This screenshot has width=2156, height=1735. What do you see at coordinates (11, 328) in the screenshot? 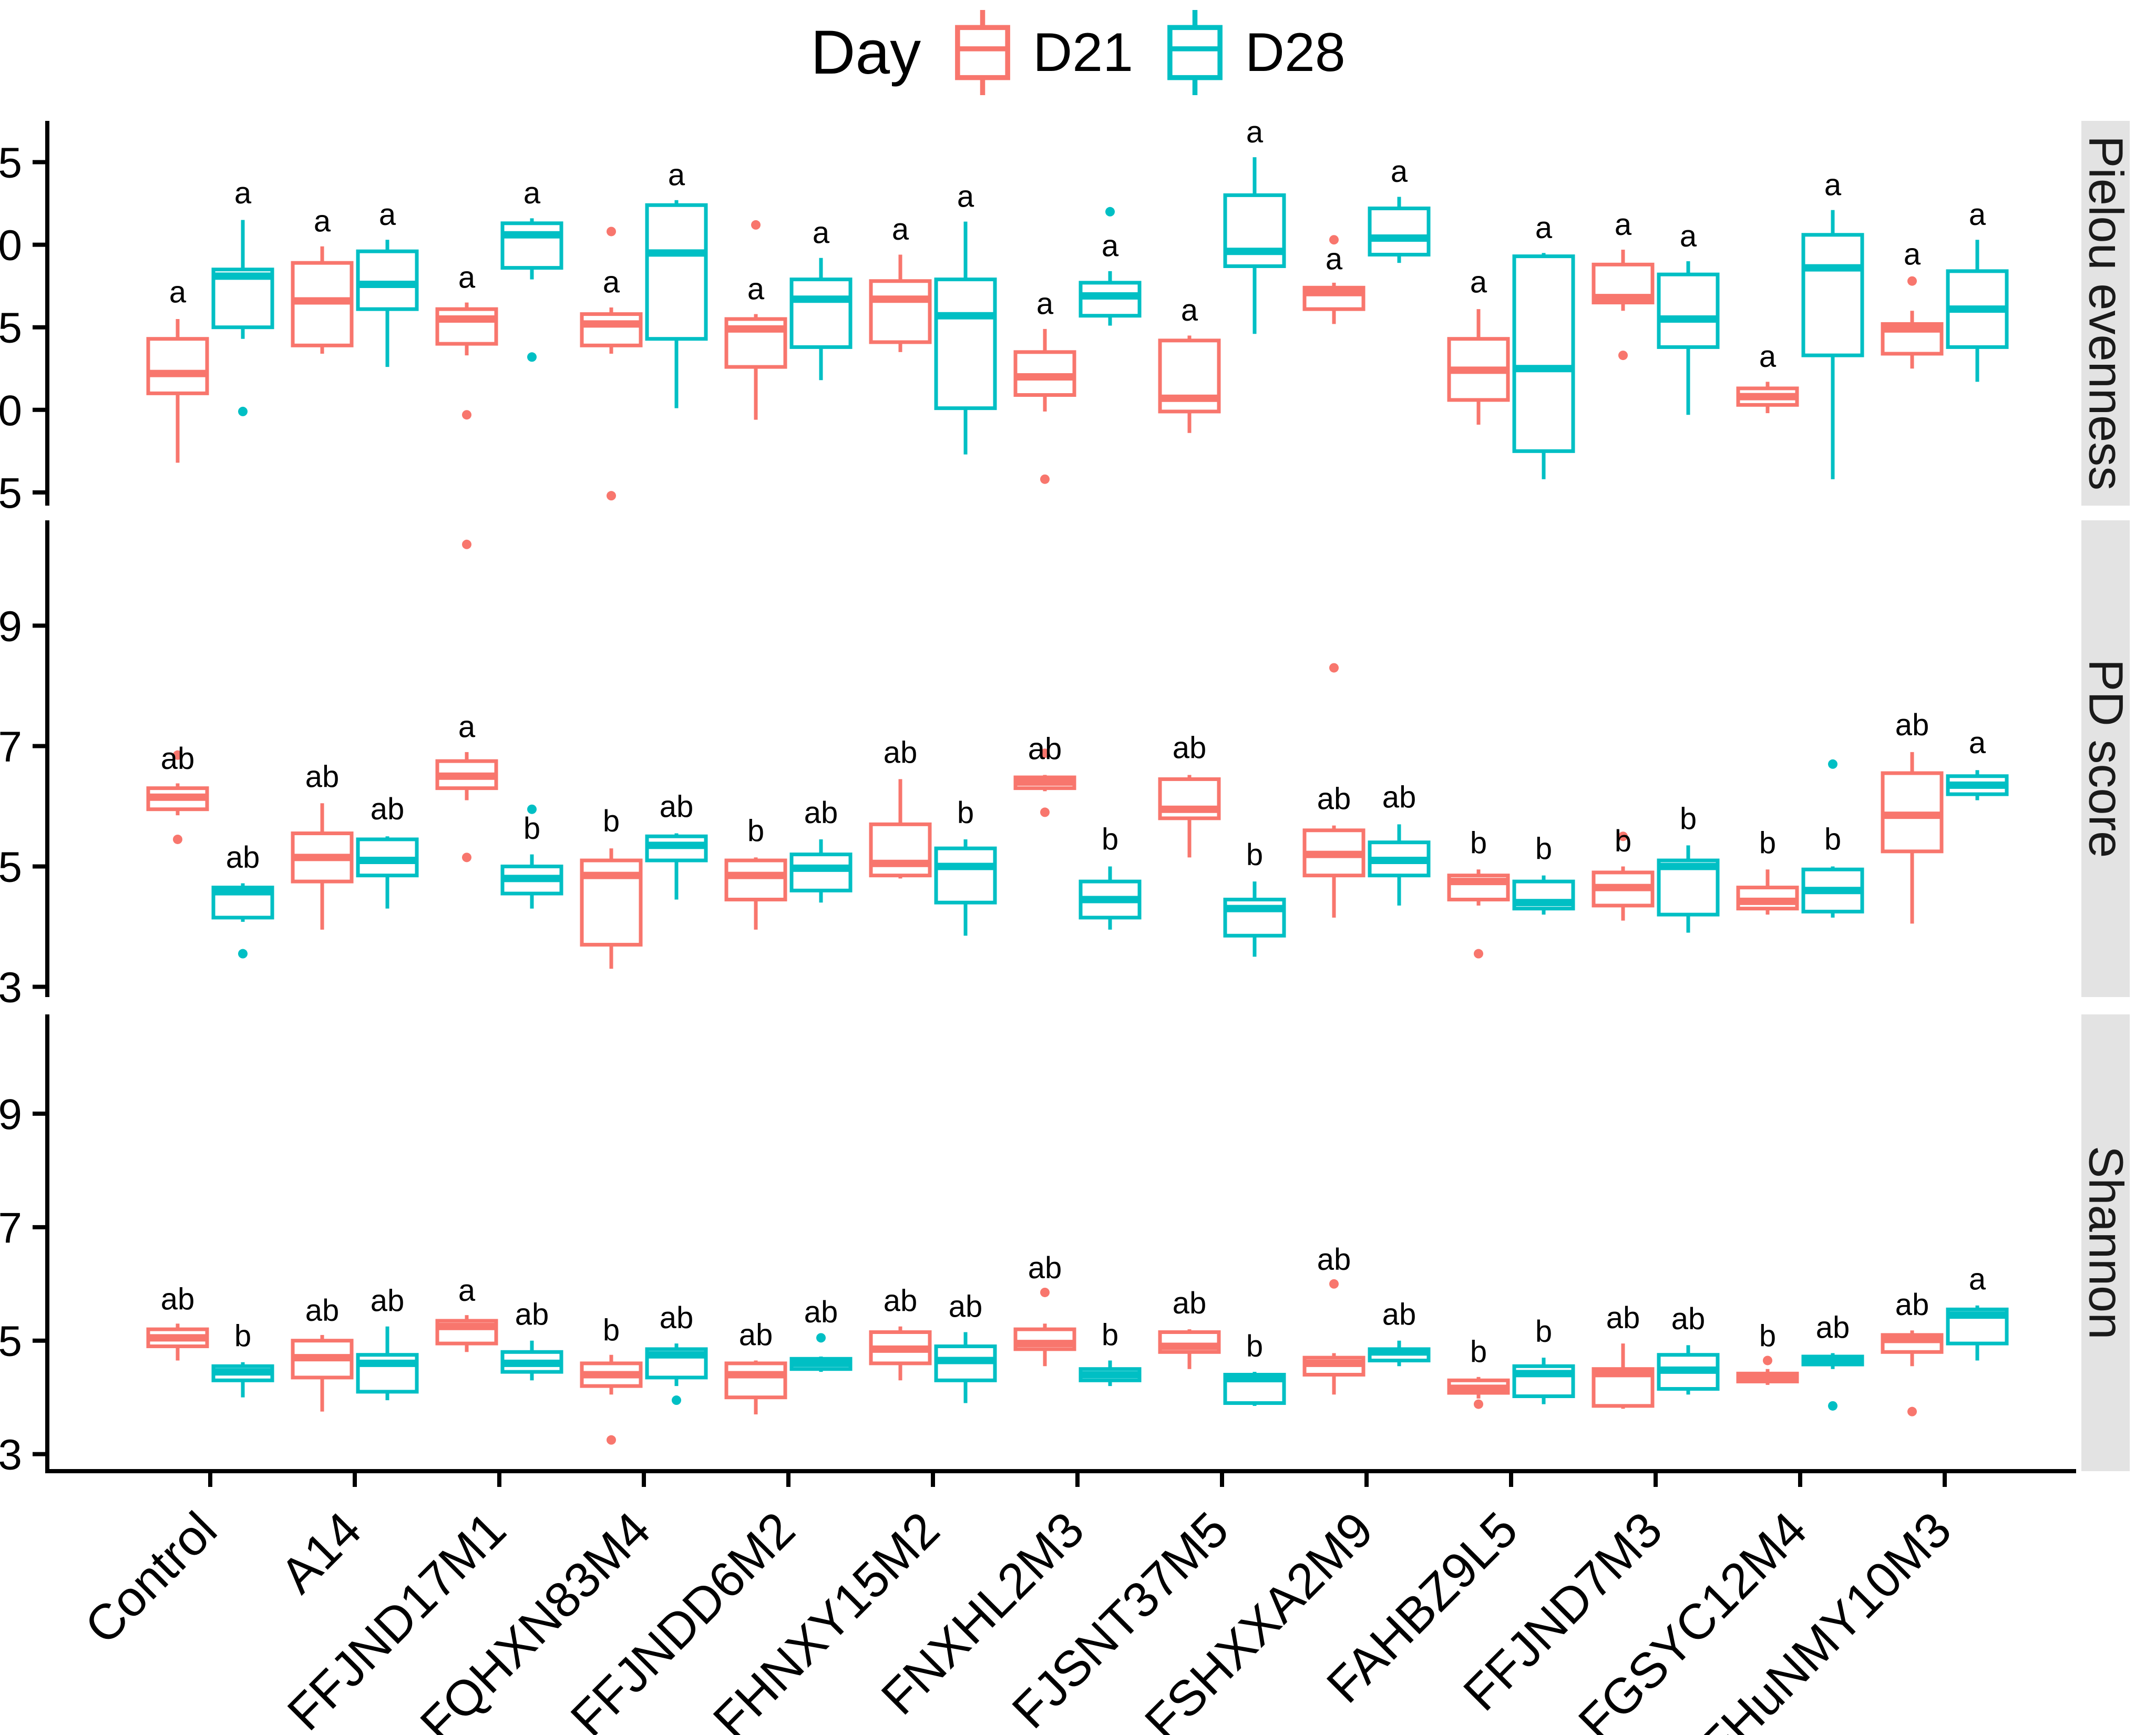
I see `svg-text: 0.85` at bounding box center [11, 328].